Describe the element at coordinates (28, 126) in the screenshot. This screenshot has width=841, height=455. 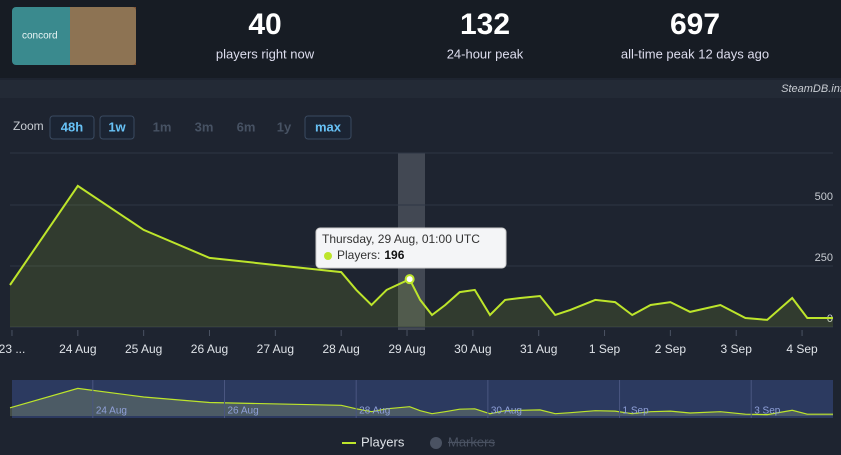
I see `zoom-label: Zoom` at that location.